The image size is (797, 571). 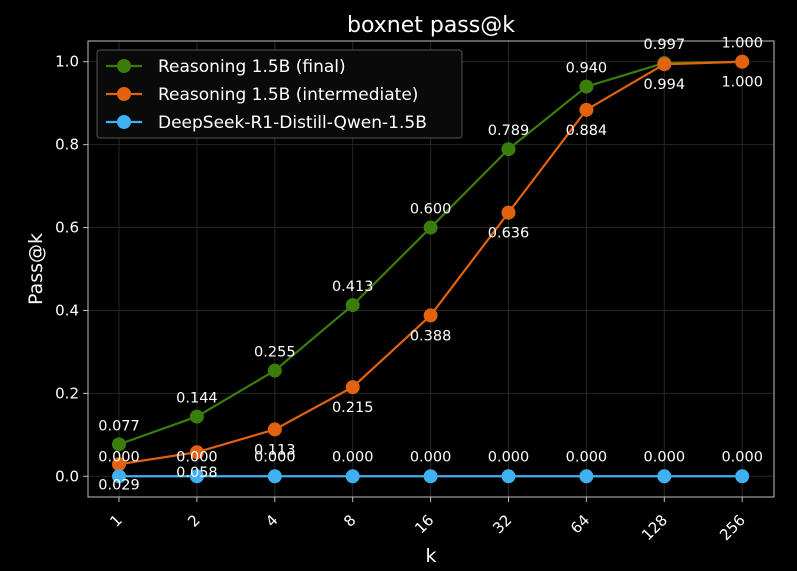 What do you see at coordinates (431, 210) in the screenshot?
I see `series-0-data-label: 0.600` at bounding box center [431, 210].